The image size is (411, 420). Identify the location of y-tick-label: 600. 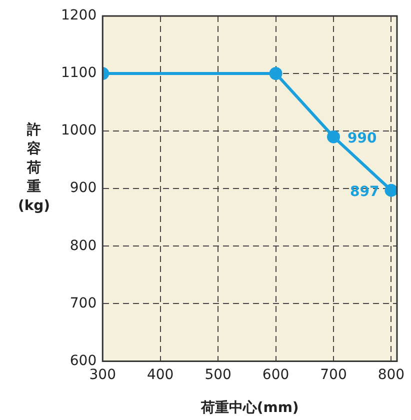
(83, 360).